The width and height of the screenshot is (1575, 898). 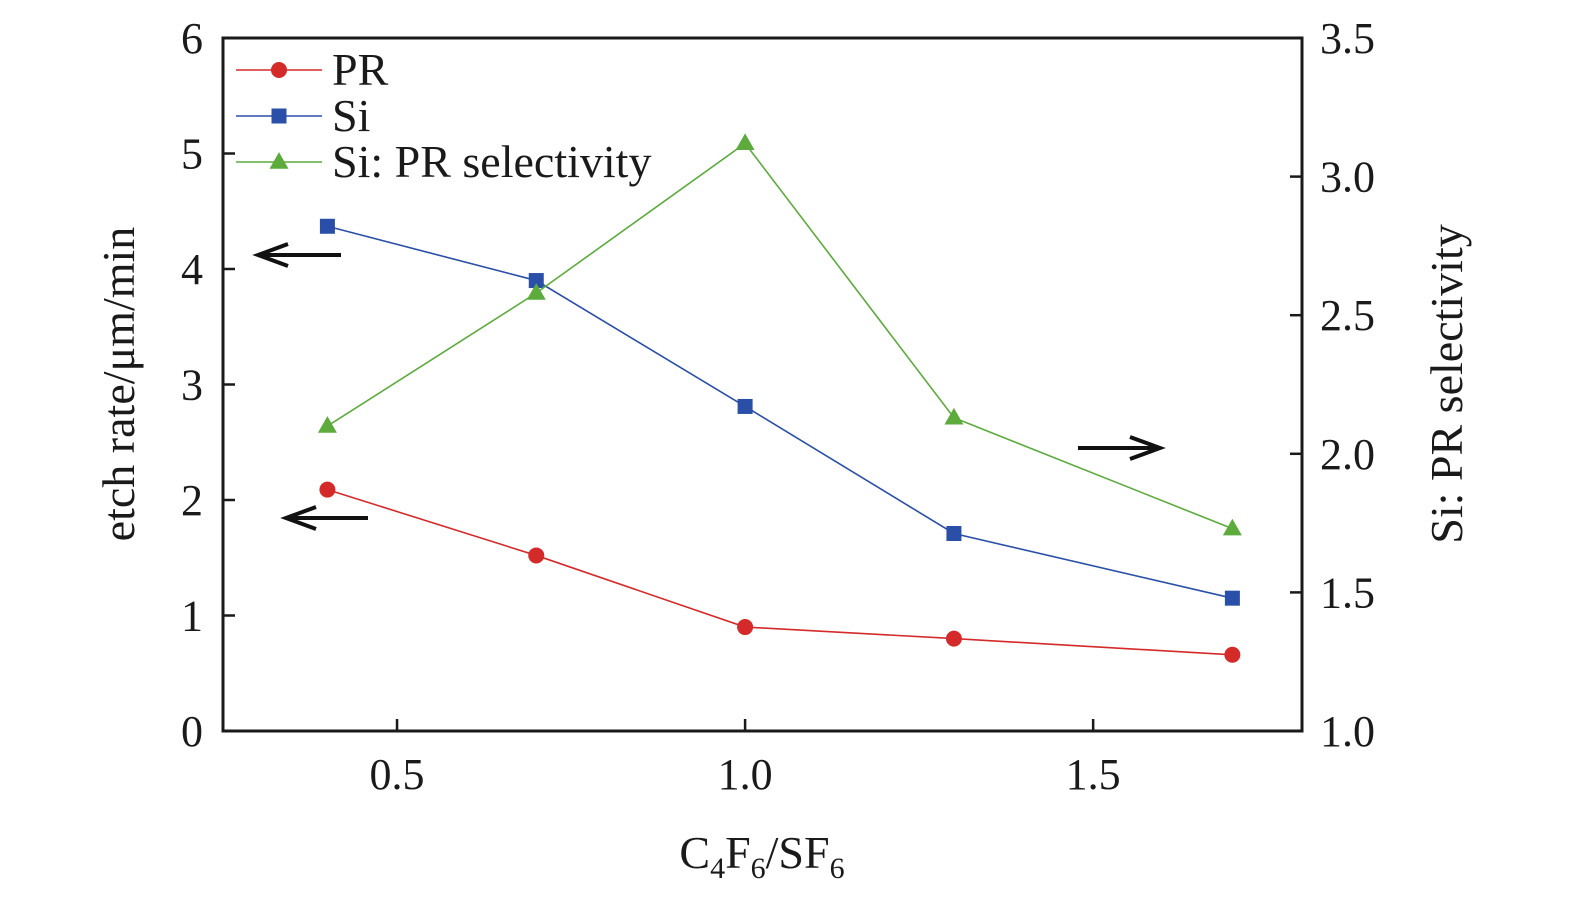 What do you see at coordinates (192, 731) in the screenshot?
I see `y-left-tick-label-0: 0` at bounding box center [192, 731].